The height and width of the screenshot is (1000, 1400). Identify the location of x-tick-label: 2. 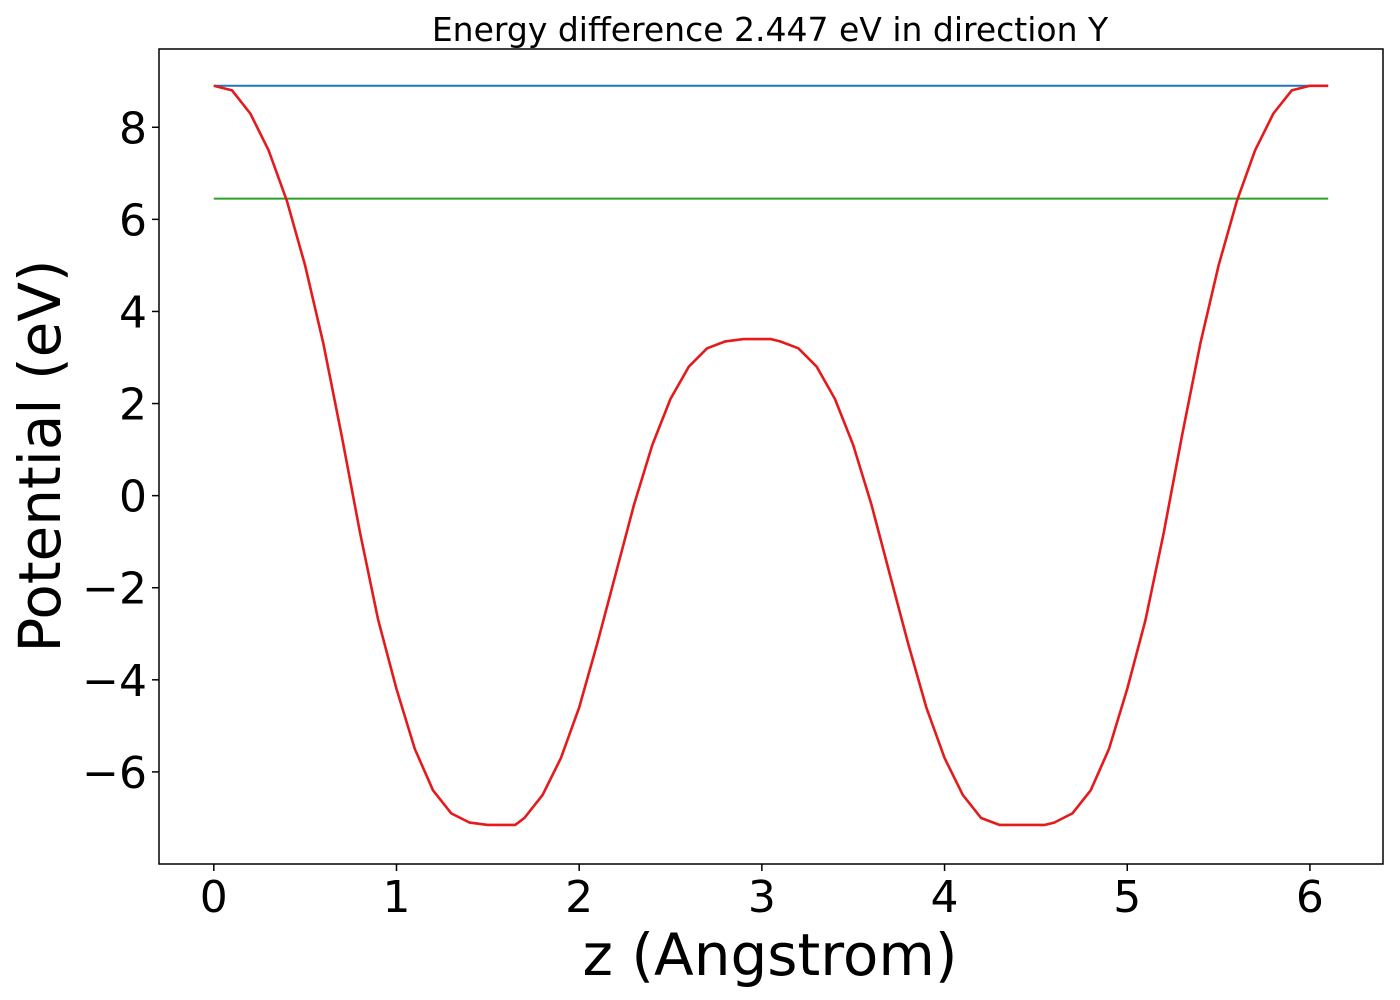
(579, 897).